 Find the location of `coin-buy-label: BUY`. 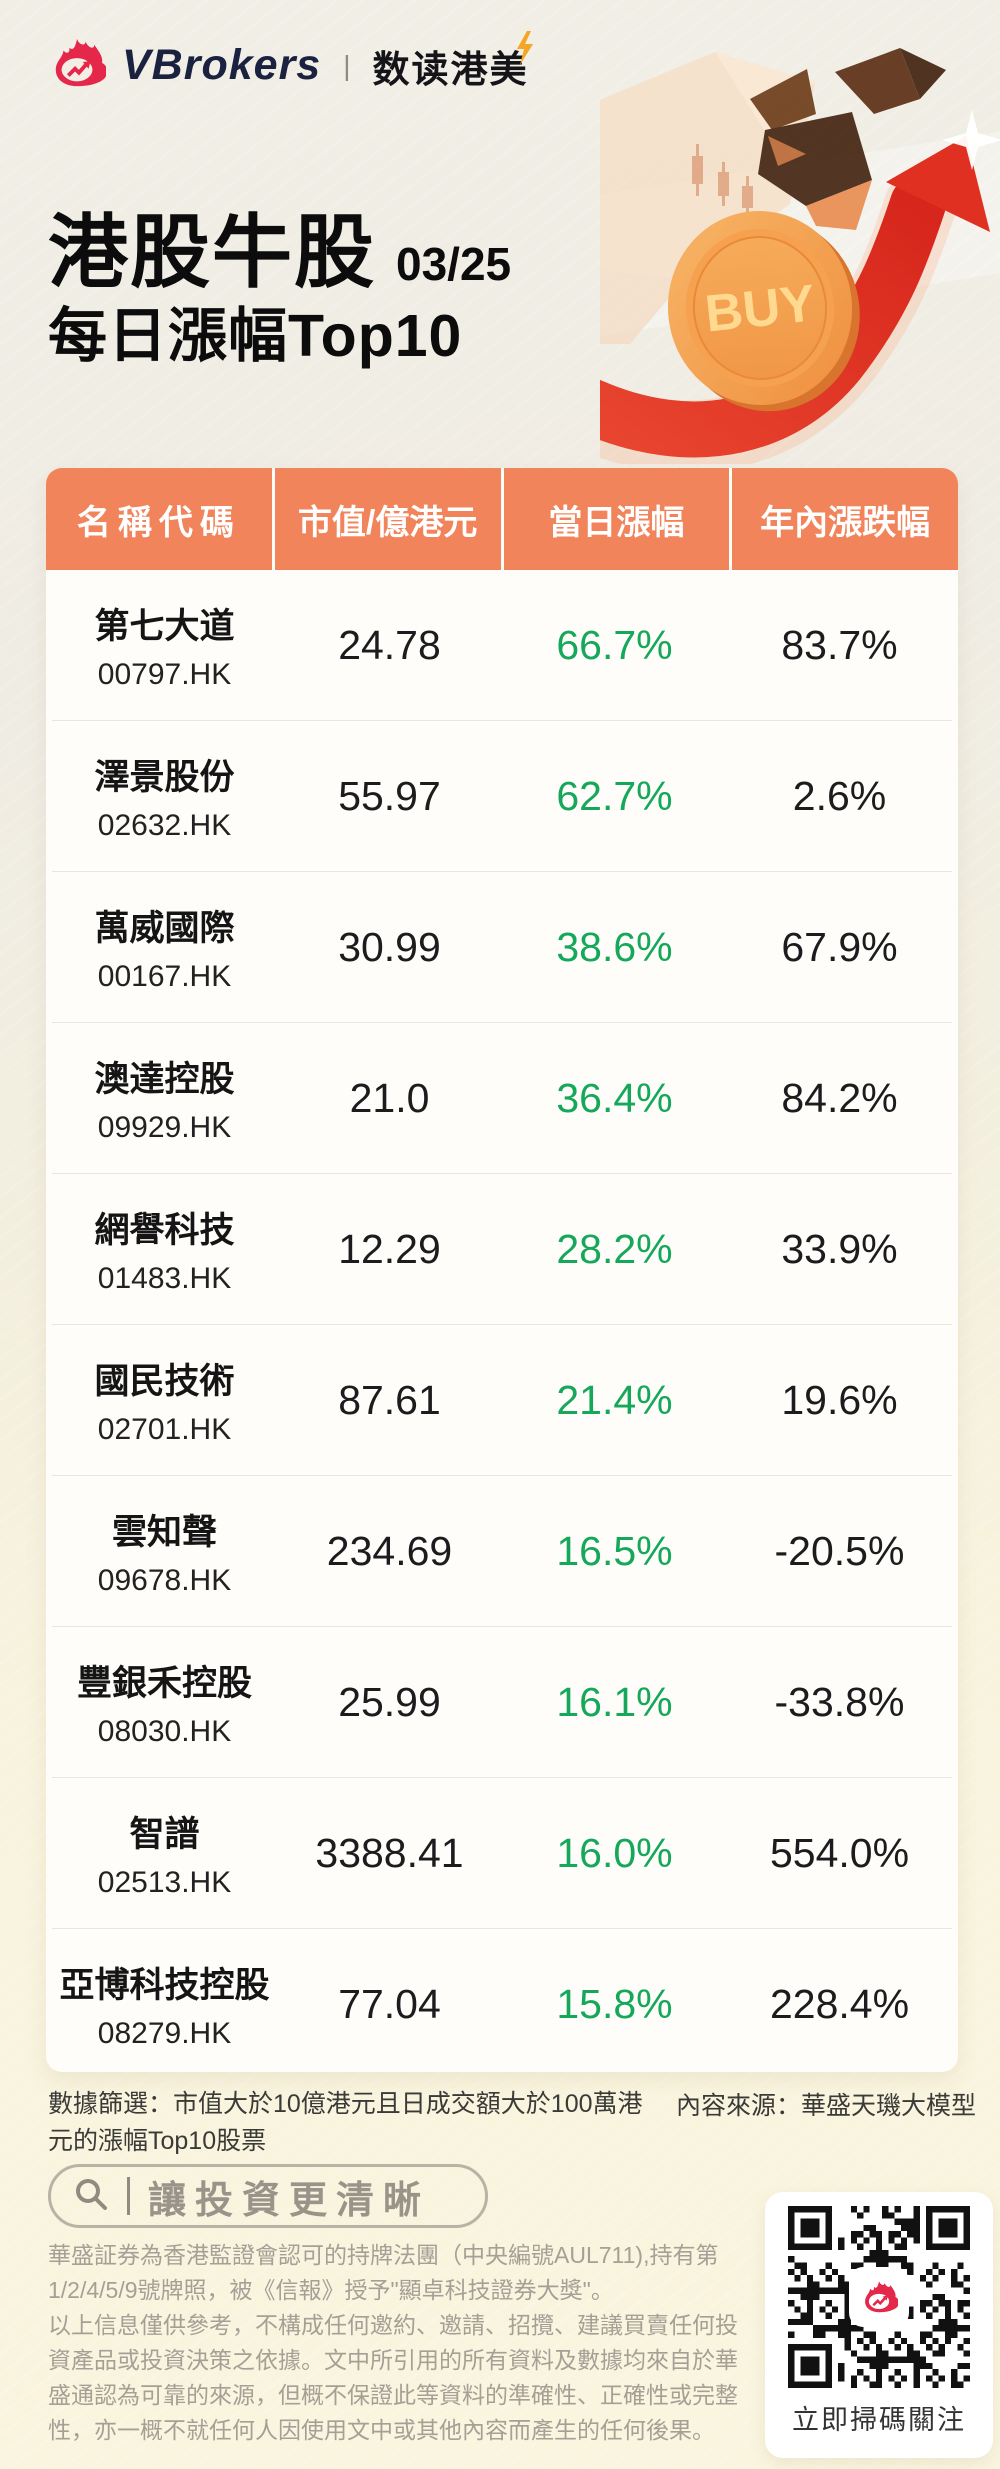

coin-buy-label: BUY is located at coordinates (759, 308).